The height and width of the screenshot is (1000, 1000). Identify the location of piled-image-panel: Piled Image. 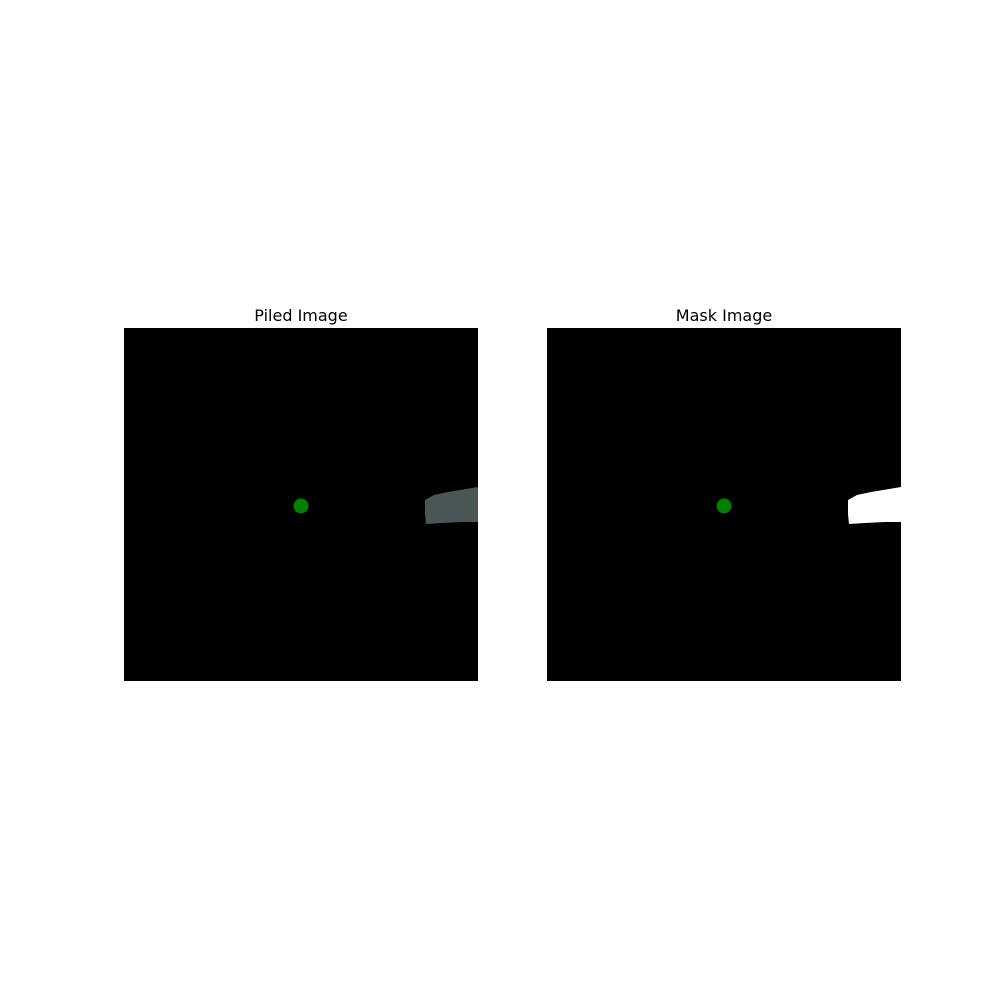
(301, 492).